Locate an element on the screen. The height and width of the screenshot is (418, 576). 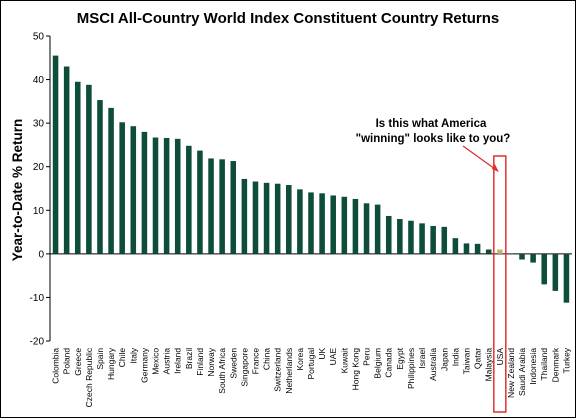
category-label: Australia is located at coordinates (433, 364).